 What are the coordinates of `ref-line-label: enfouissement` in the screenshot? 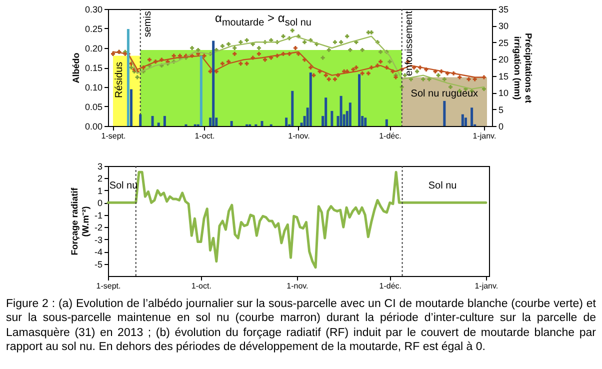 It's located at (409, 43).